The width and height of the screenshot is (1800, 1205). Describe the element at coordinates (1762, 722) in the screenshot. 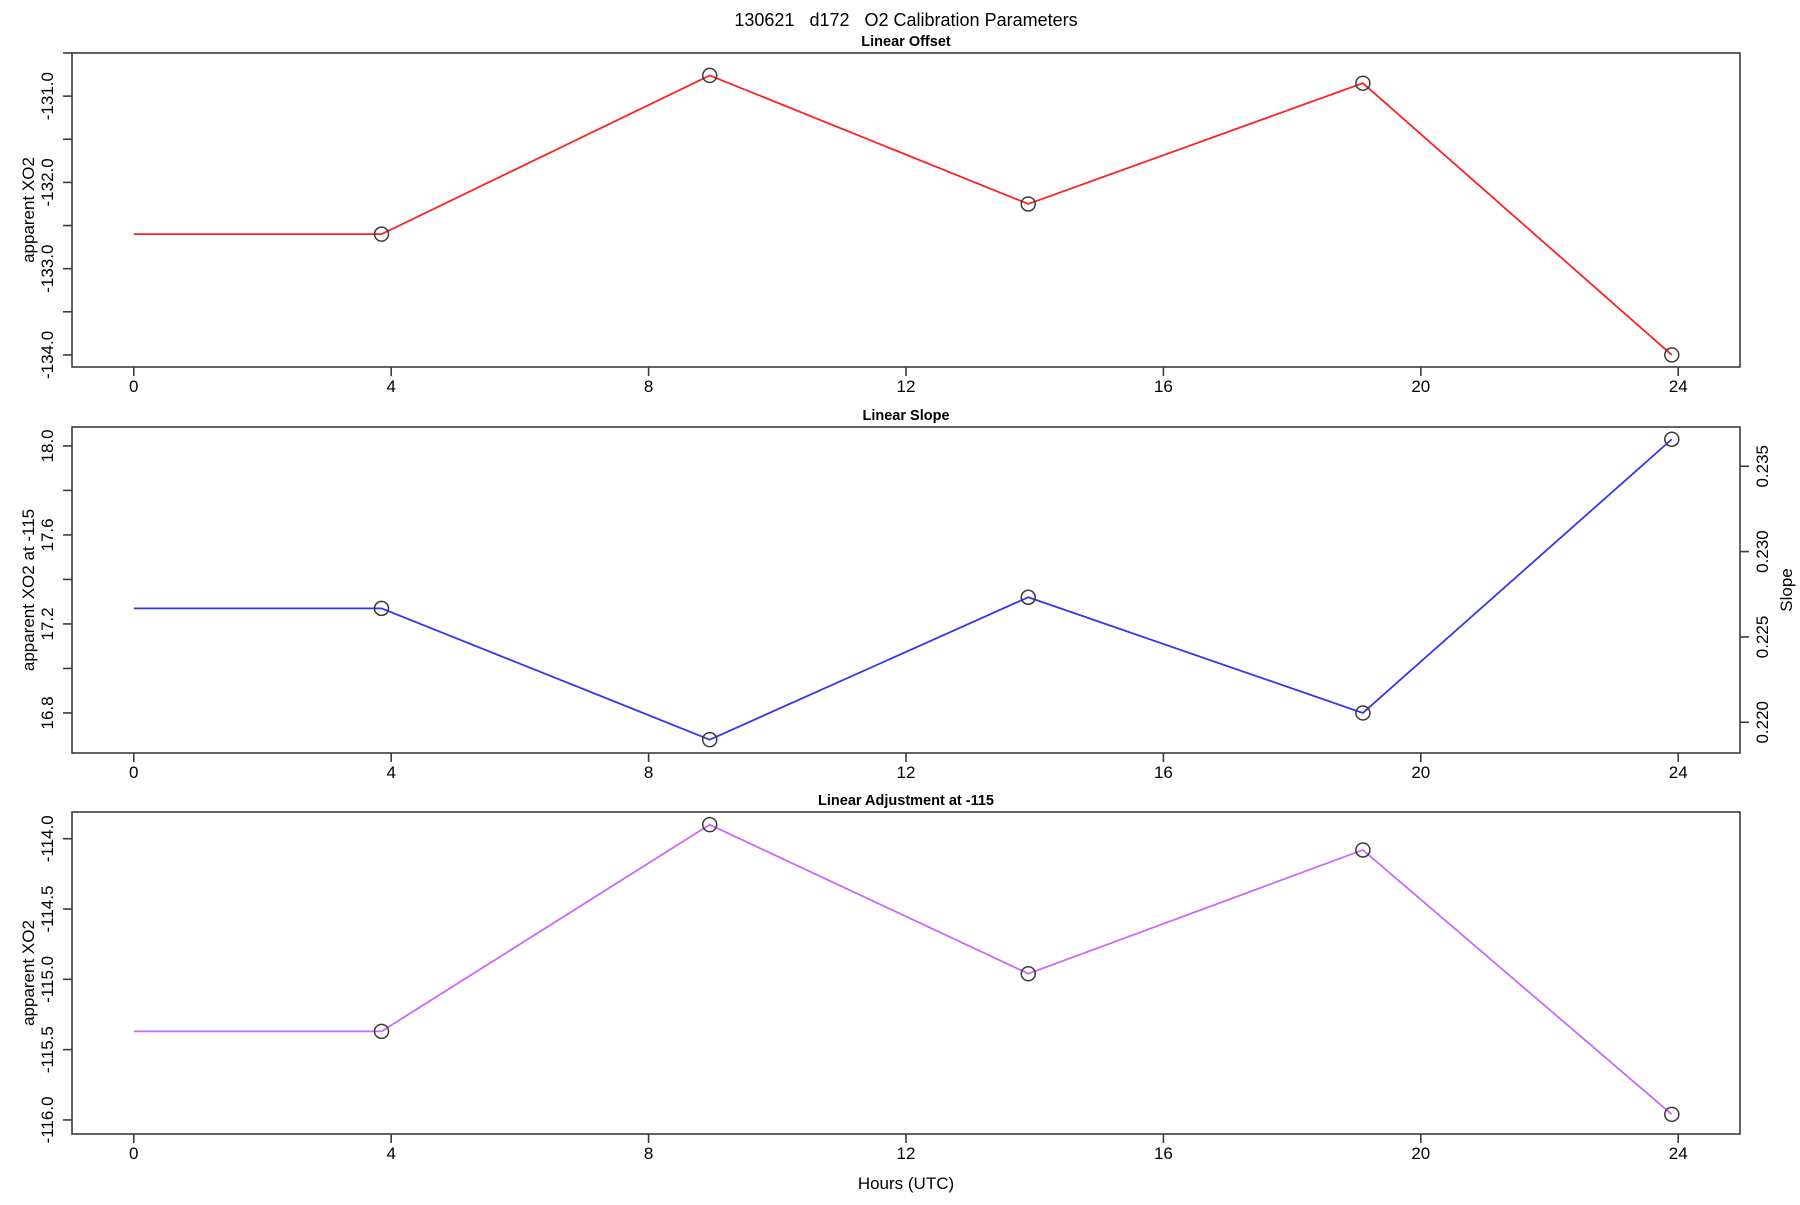

I see `right-y-tick-label: 0.220` at that location.